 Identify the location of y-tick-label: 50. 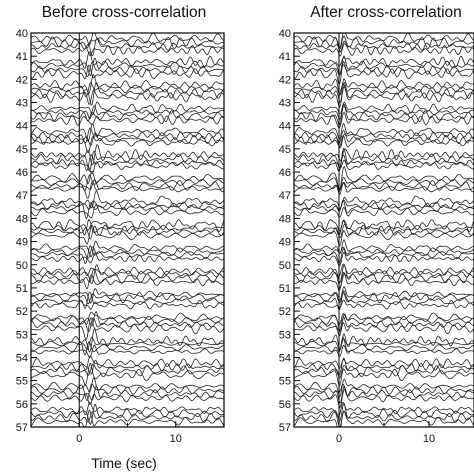
(22, 266).